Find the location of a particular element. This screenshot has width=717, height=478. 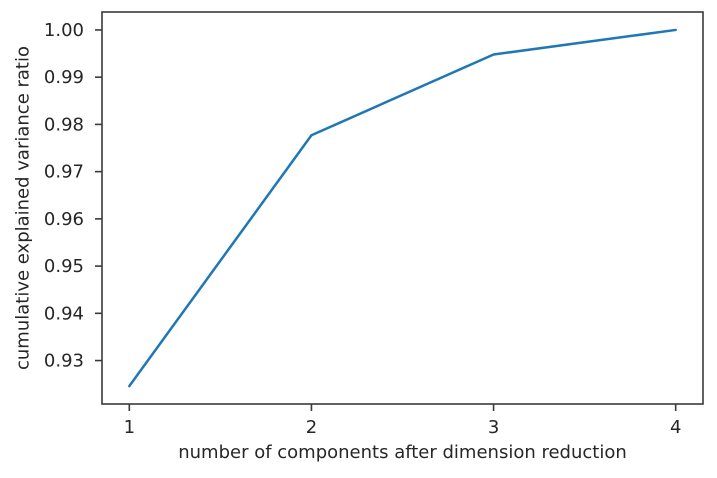

x-tick-label: 2 is located at coordinates (311, 427).